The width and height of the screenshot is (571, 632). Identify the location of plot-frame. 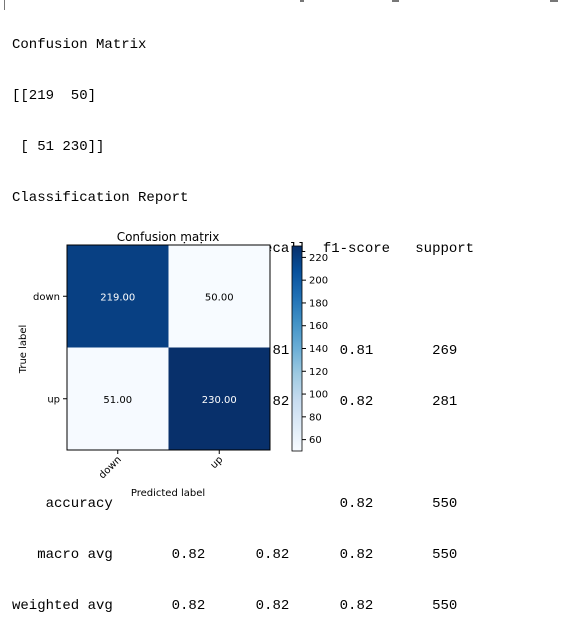
(168, 347).